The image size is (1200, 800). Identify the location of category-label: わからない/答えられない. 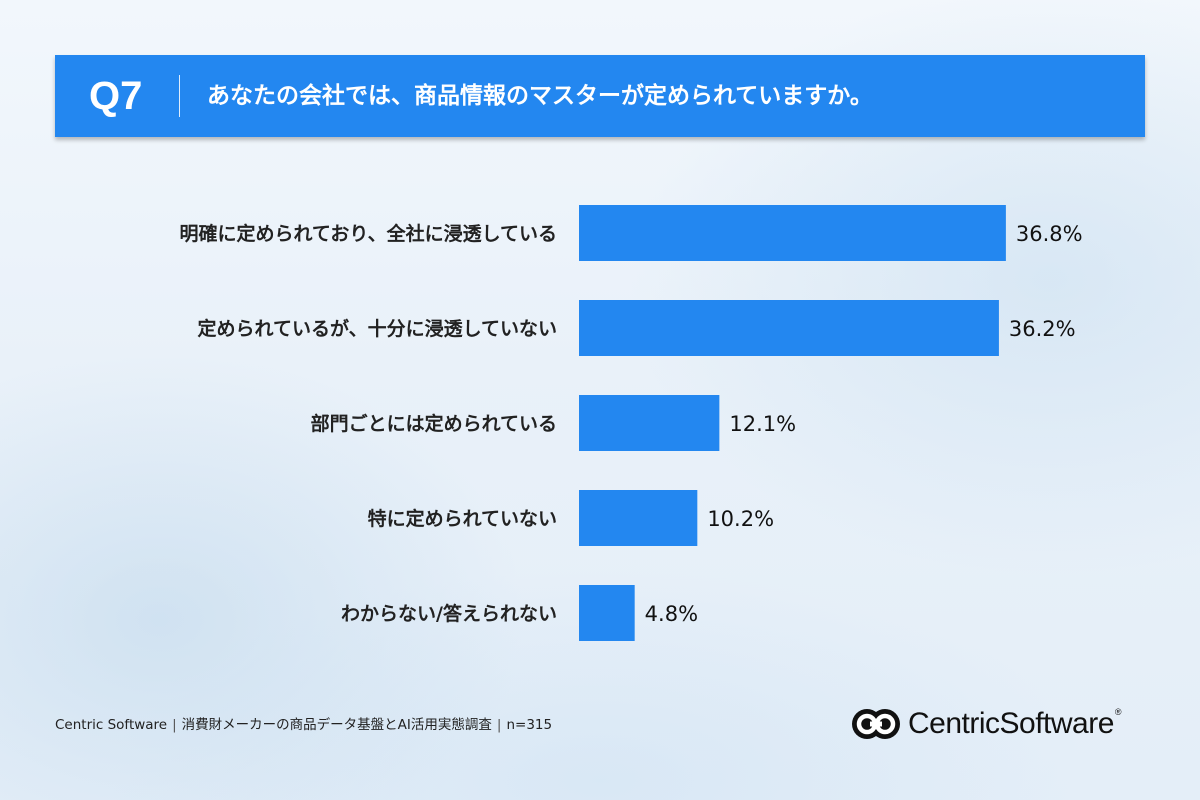
(449, 613).